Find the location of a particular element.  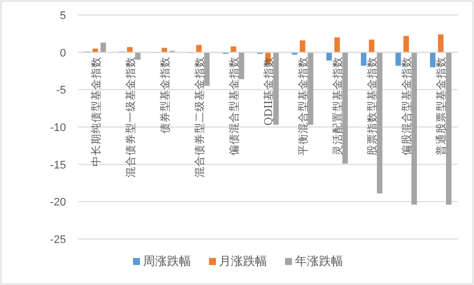

x-tick-label: QDII基金指数 is located at coordinates (268, 91).